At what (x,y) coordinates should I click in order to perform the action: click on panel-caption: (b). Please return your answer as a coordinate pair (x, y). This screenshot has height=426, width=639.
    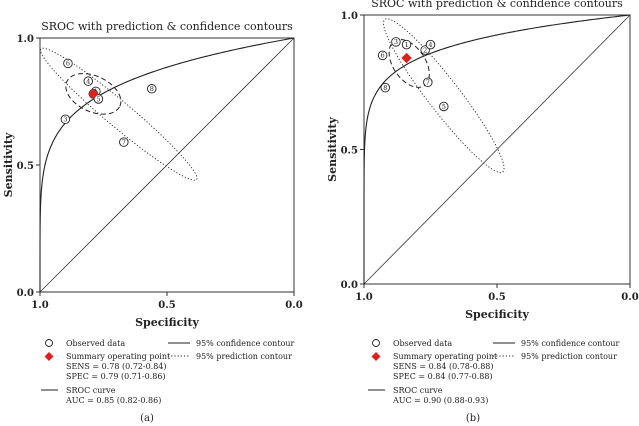
    Looking at the image, I should click on (473, 418).